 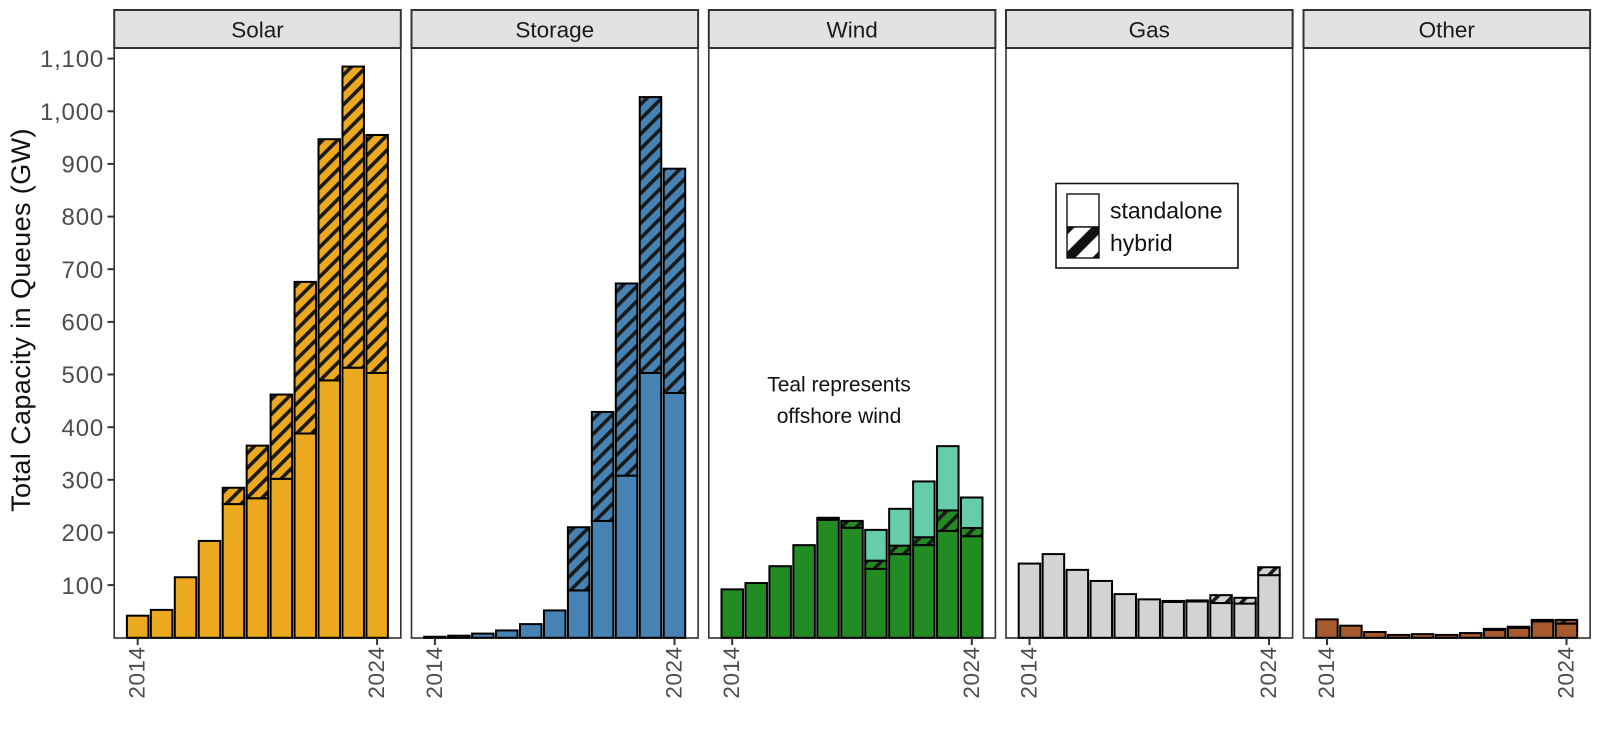 What do you see at coordinates (83, 480) in the screenshot?
I see `svg-text: 300` at bounding box center [83, 480].